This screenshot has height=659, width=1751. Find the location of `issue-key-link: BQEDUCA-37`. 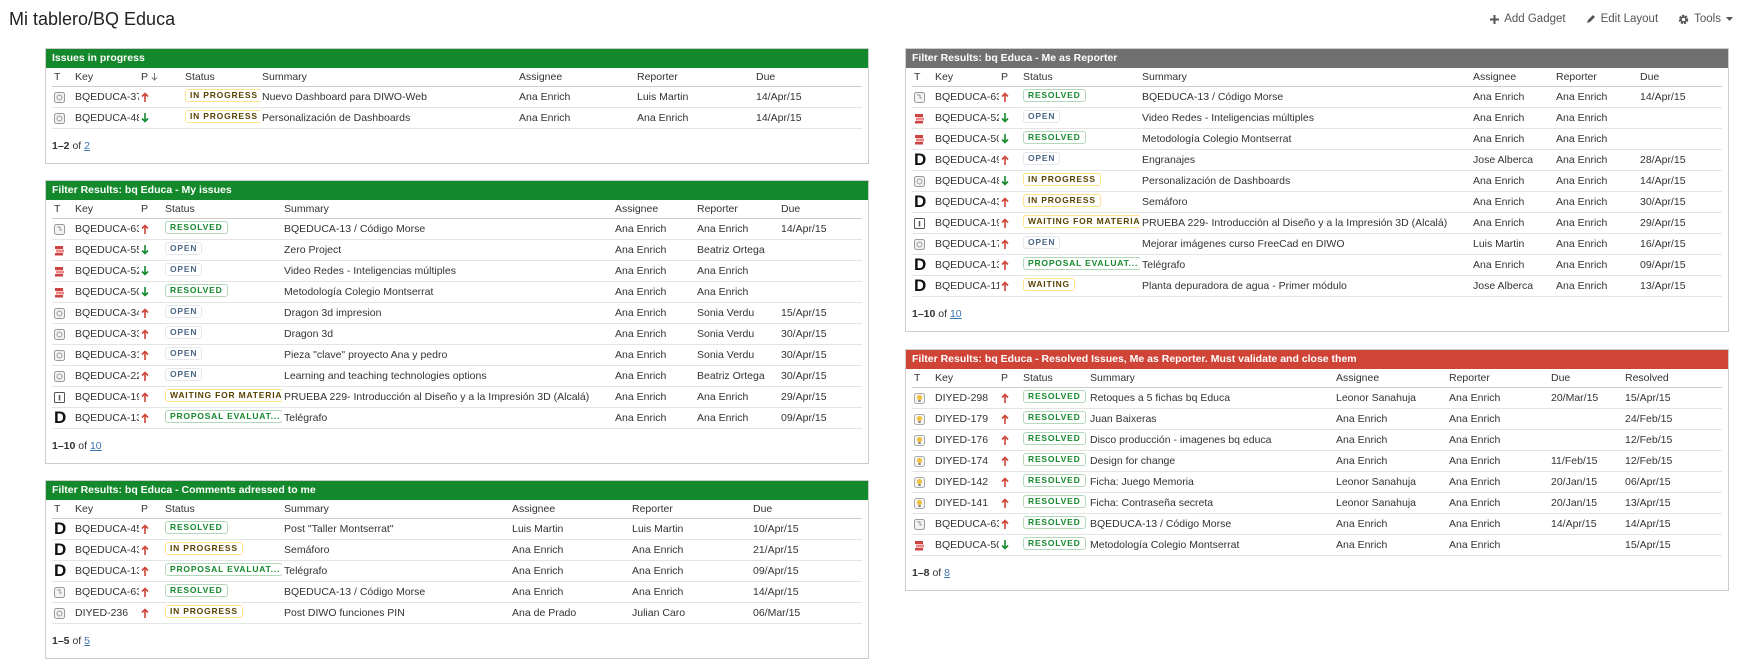

issue-key-link: BQEDUCA-37 is located at coordinates (107, 97).